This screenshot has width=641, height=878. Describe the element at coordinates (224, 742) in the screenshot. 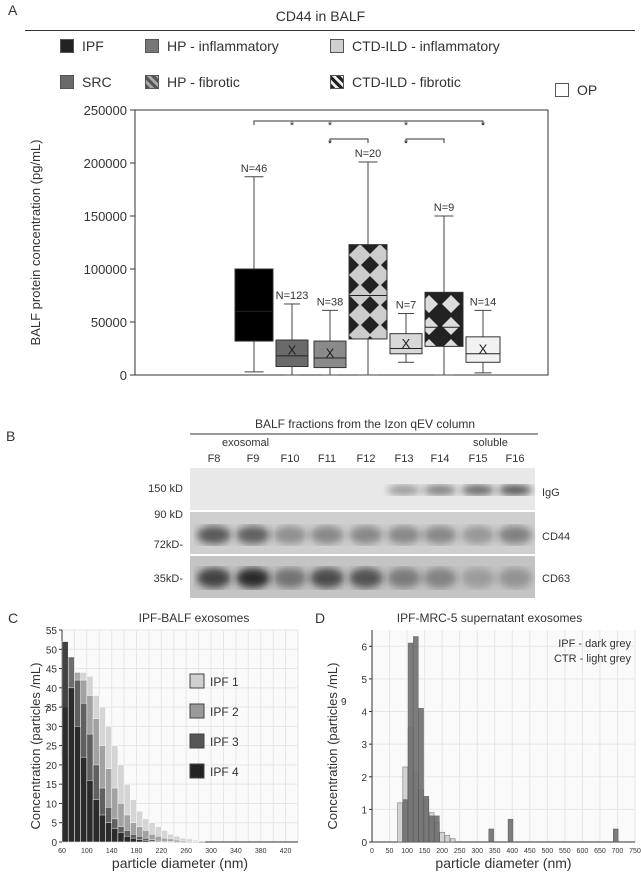

I see `legend-label: IPF 3` at that location.